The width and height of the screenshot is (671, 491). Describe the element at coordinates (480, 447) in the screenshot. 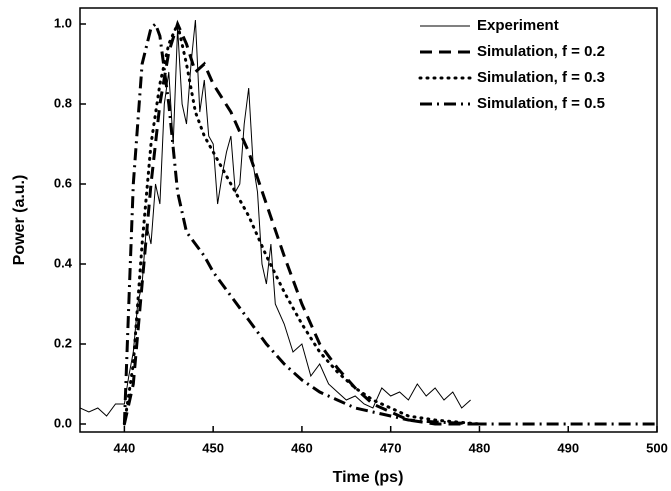

I see `x-tick-label: 480` at that location.